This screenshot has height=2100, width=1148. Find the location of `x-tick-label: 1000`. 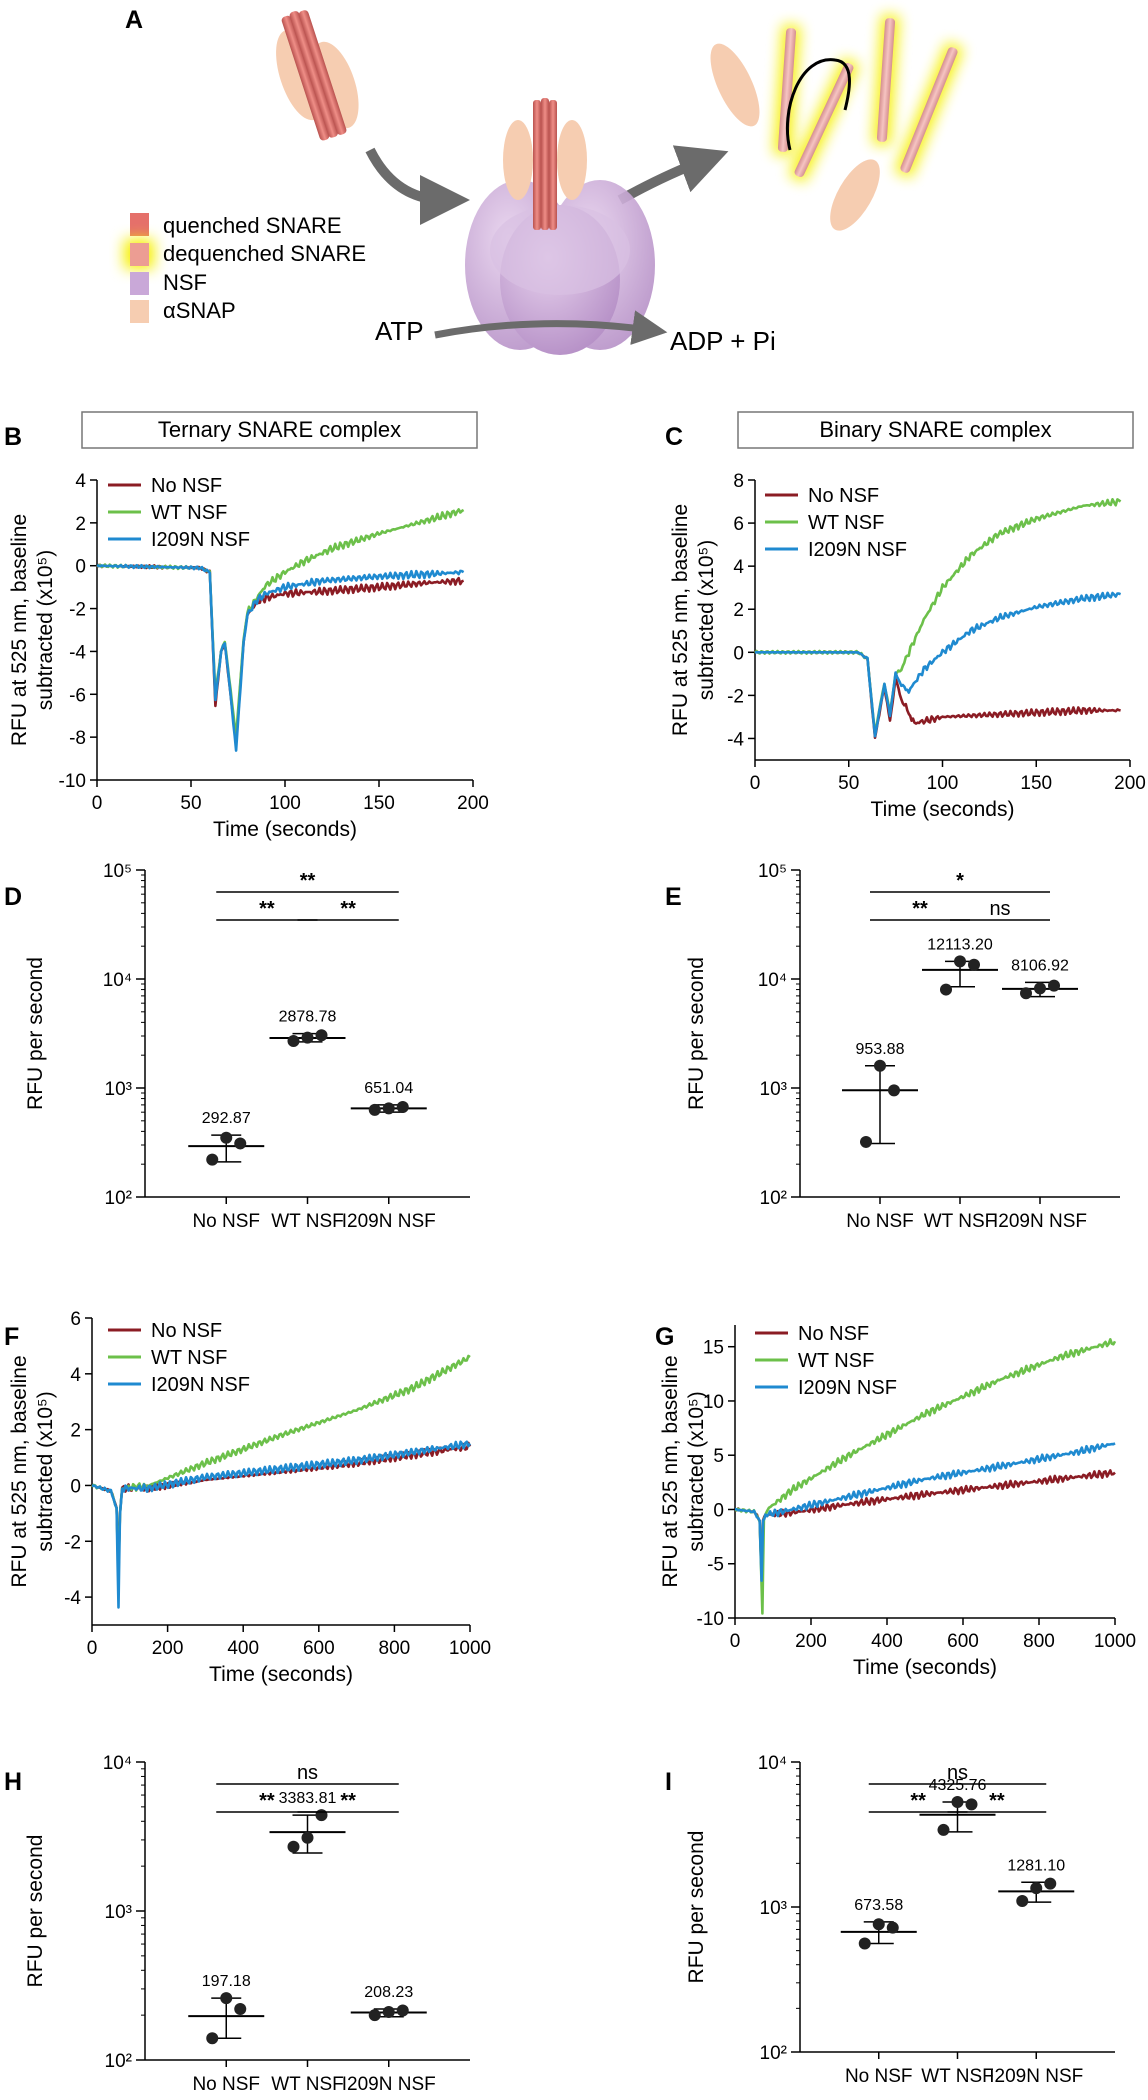

x-tick-label: 1000 is located at coordinates (1115, 1641).